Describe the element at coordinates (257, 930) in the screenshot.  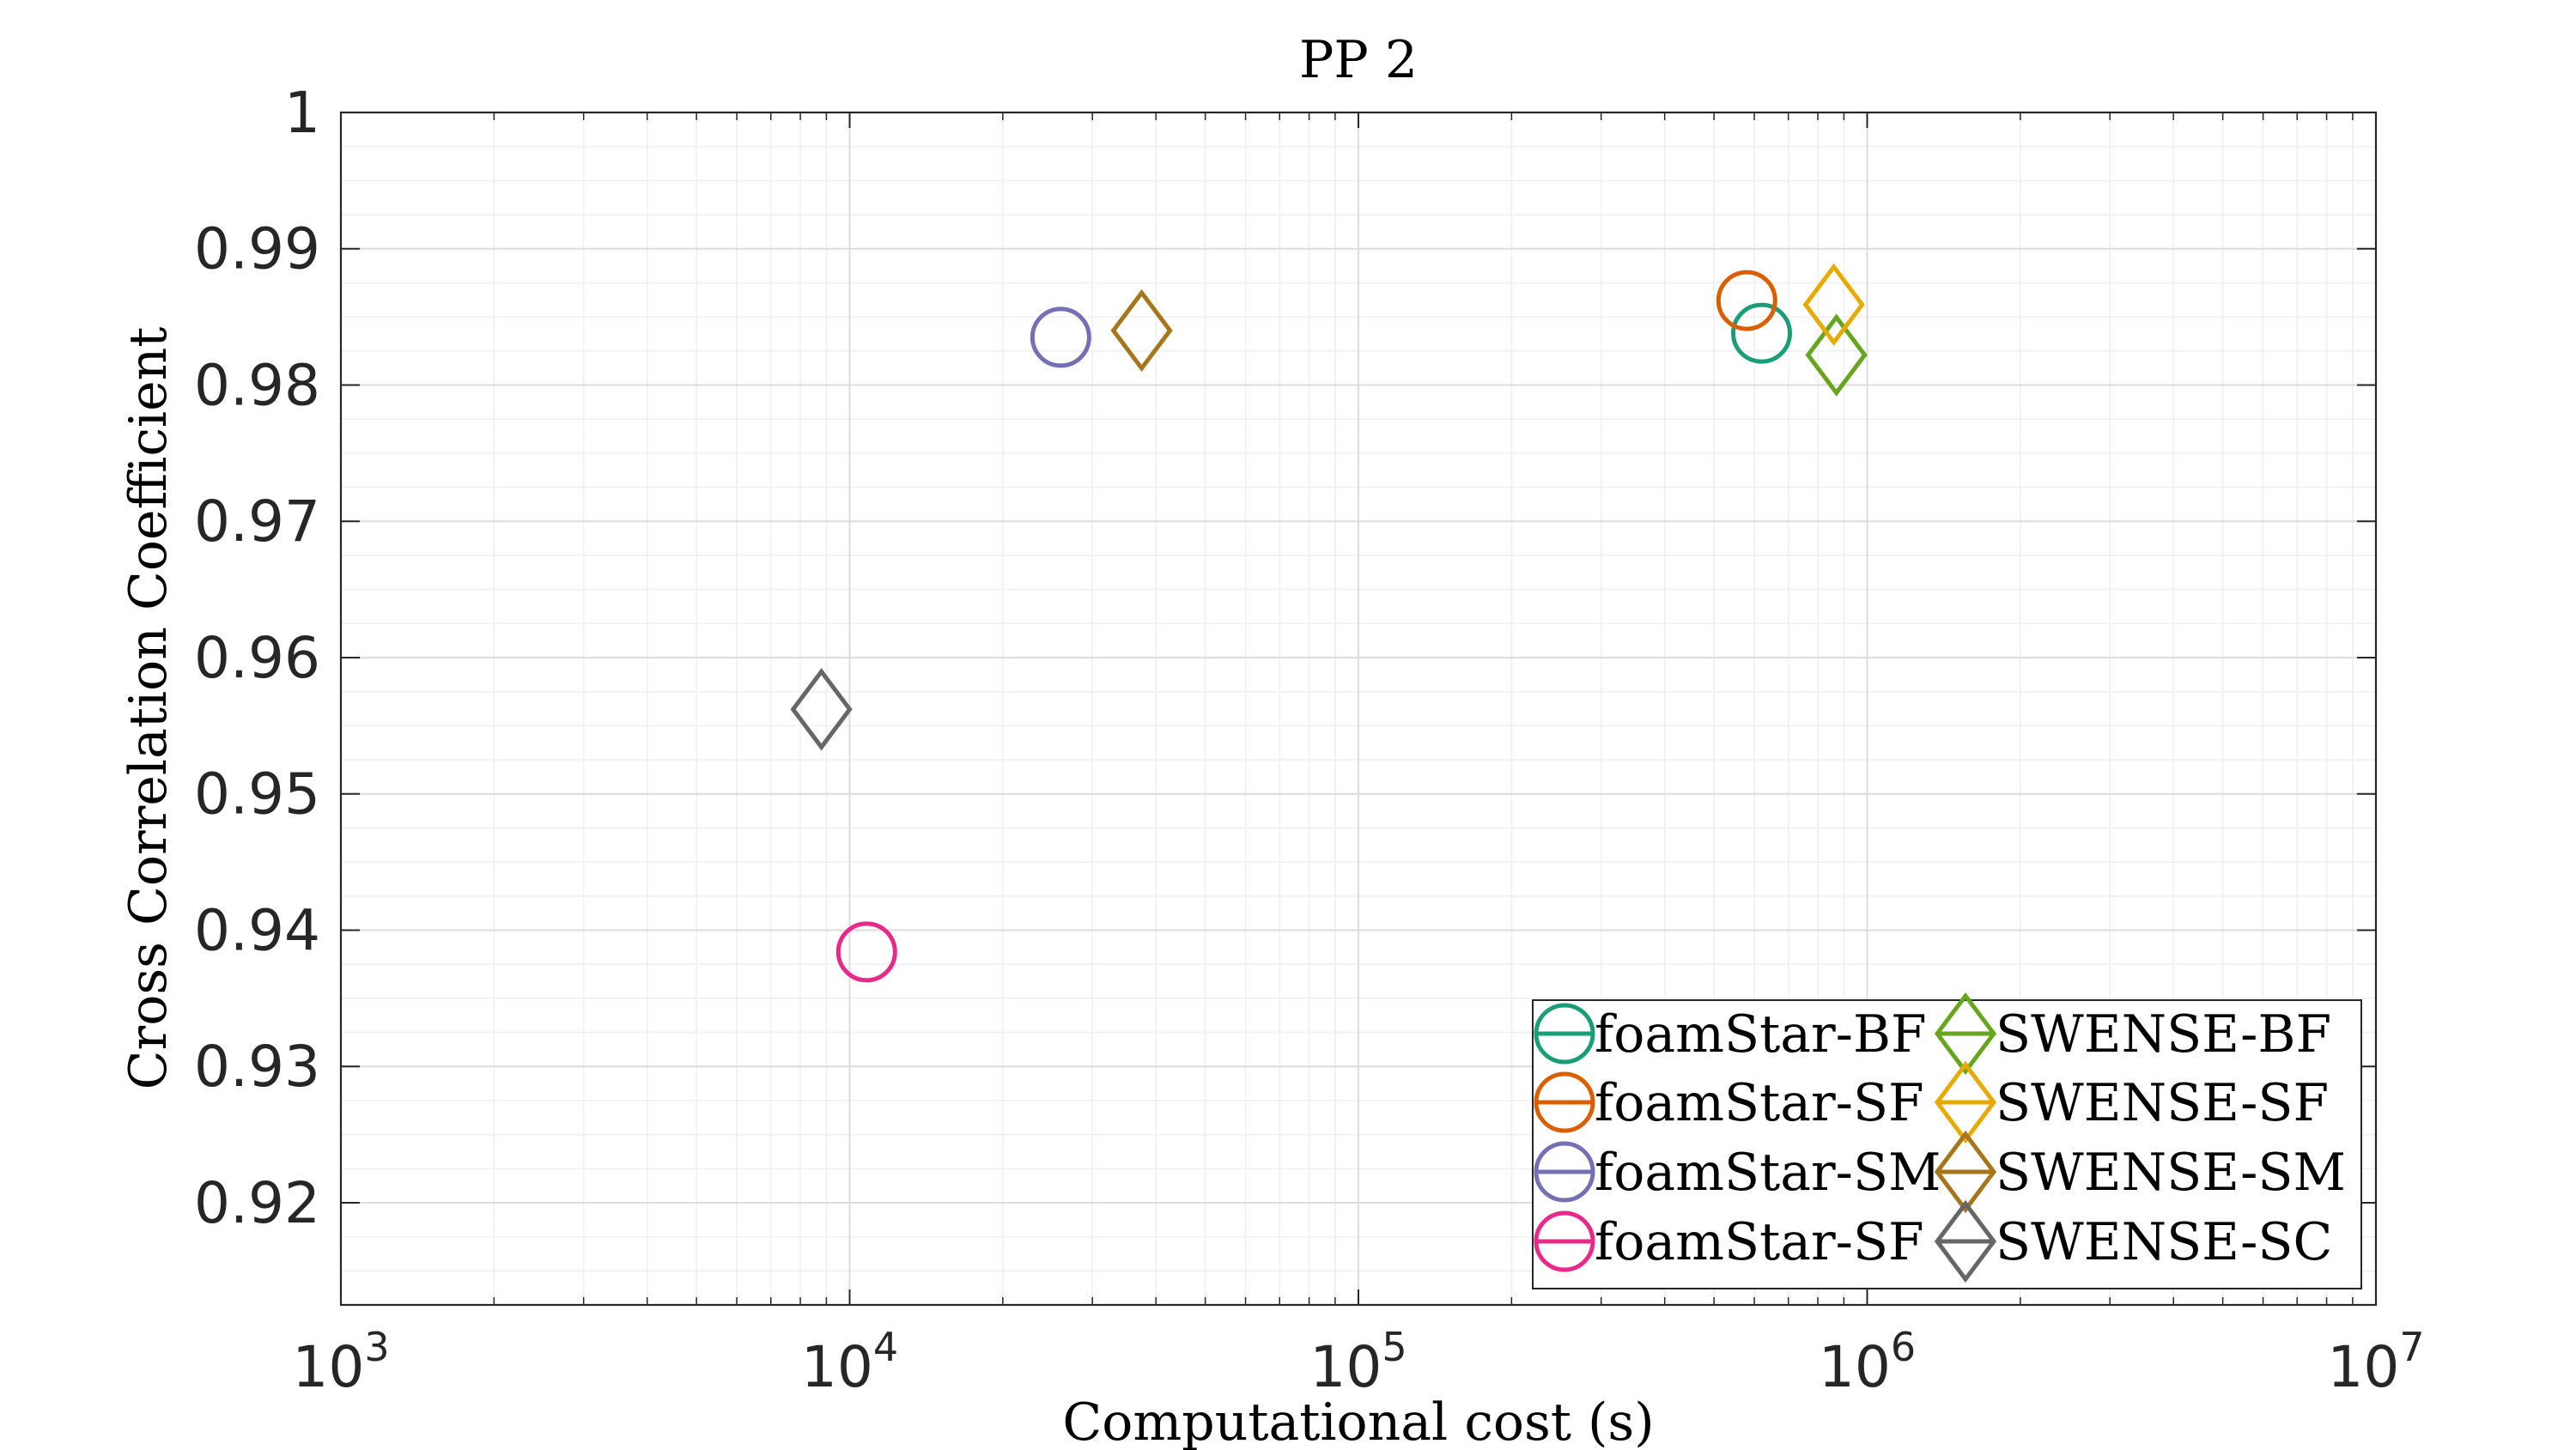
I see `y-tick-label: 0.94` at that location.